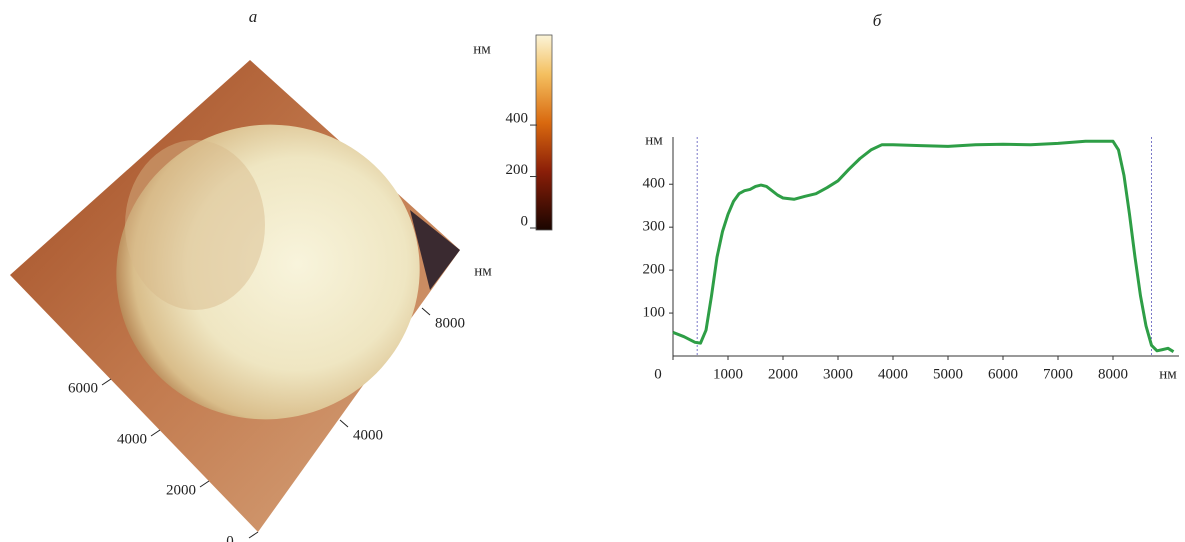 The image size is (1185, 542). I want to click on x-tick-label: 3000, so click(838, 374).